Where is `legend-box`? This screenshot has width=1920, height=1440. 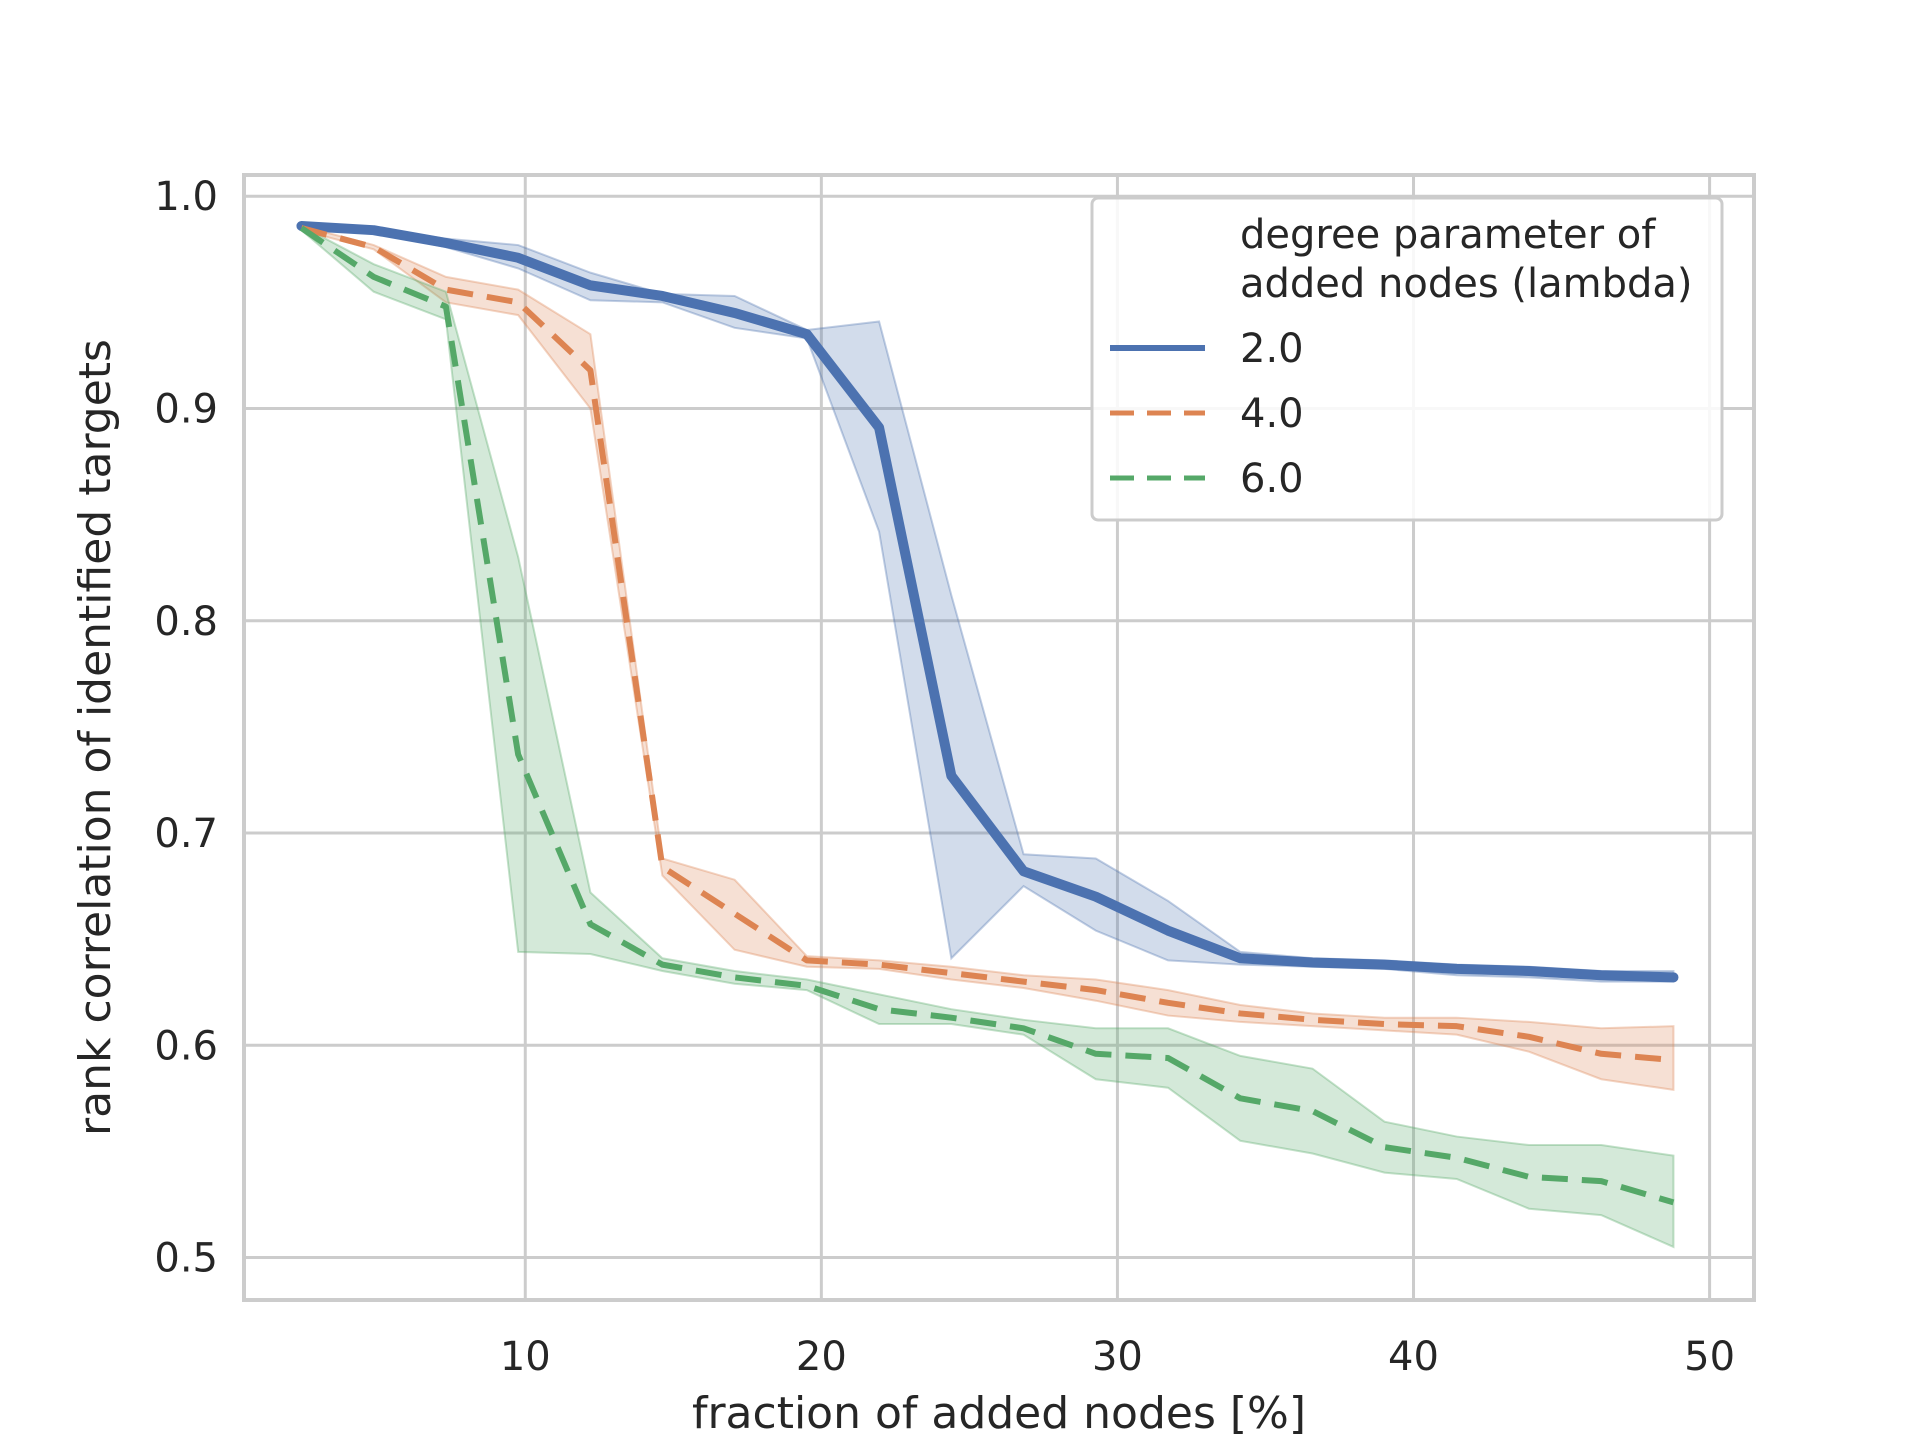
legend-box is located at coordinates (1407, 359).